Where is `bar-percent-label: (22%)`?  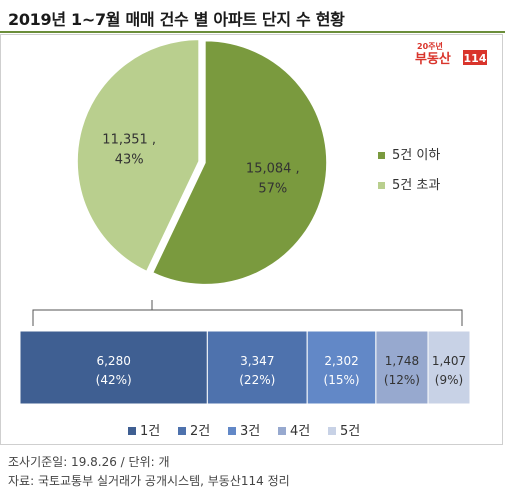 bar-percent-label: (22%) is located at coordinates (257, 380).